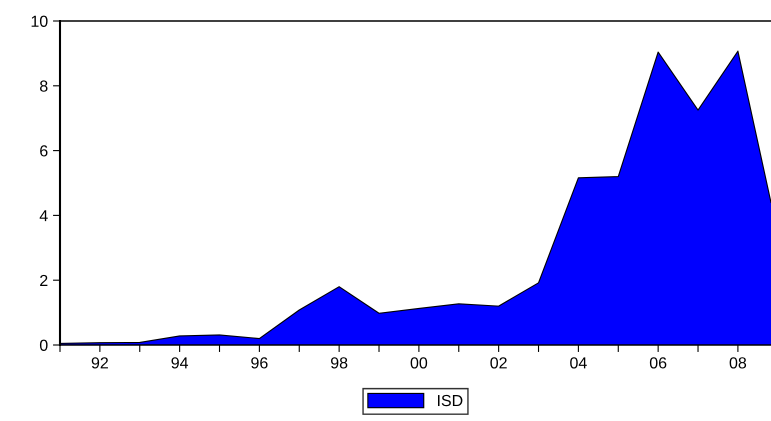 This screenshot has height=421, width=771. Describe the element at coordinates (44, 216) in the screenshot. I see `y-tick-label: 4` at that location.